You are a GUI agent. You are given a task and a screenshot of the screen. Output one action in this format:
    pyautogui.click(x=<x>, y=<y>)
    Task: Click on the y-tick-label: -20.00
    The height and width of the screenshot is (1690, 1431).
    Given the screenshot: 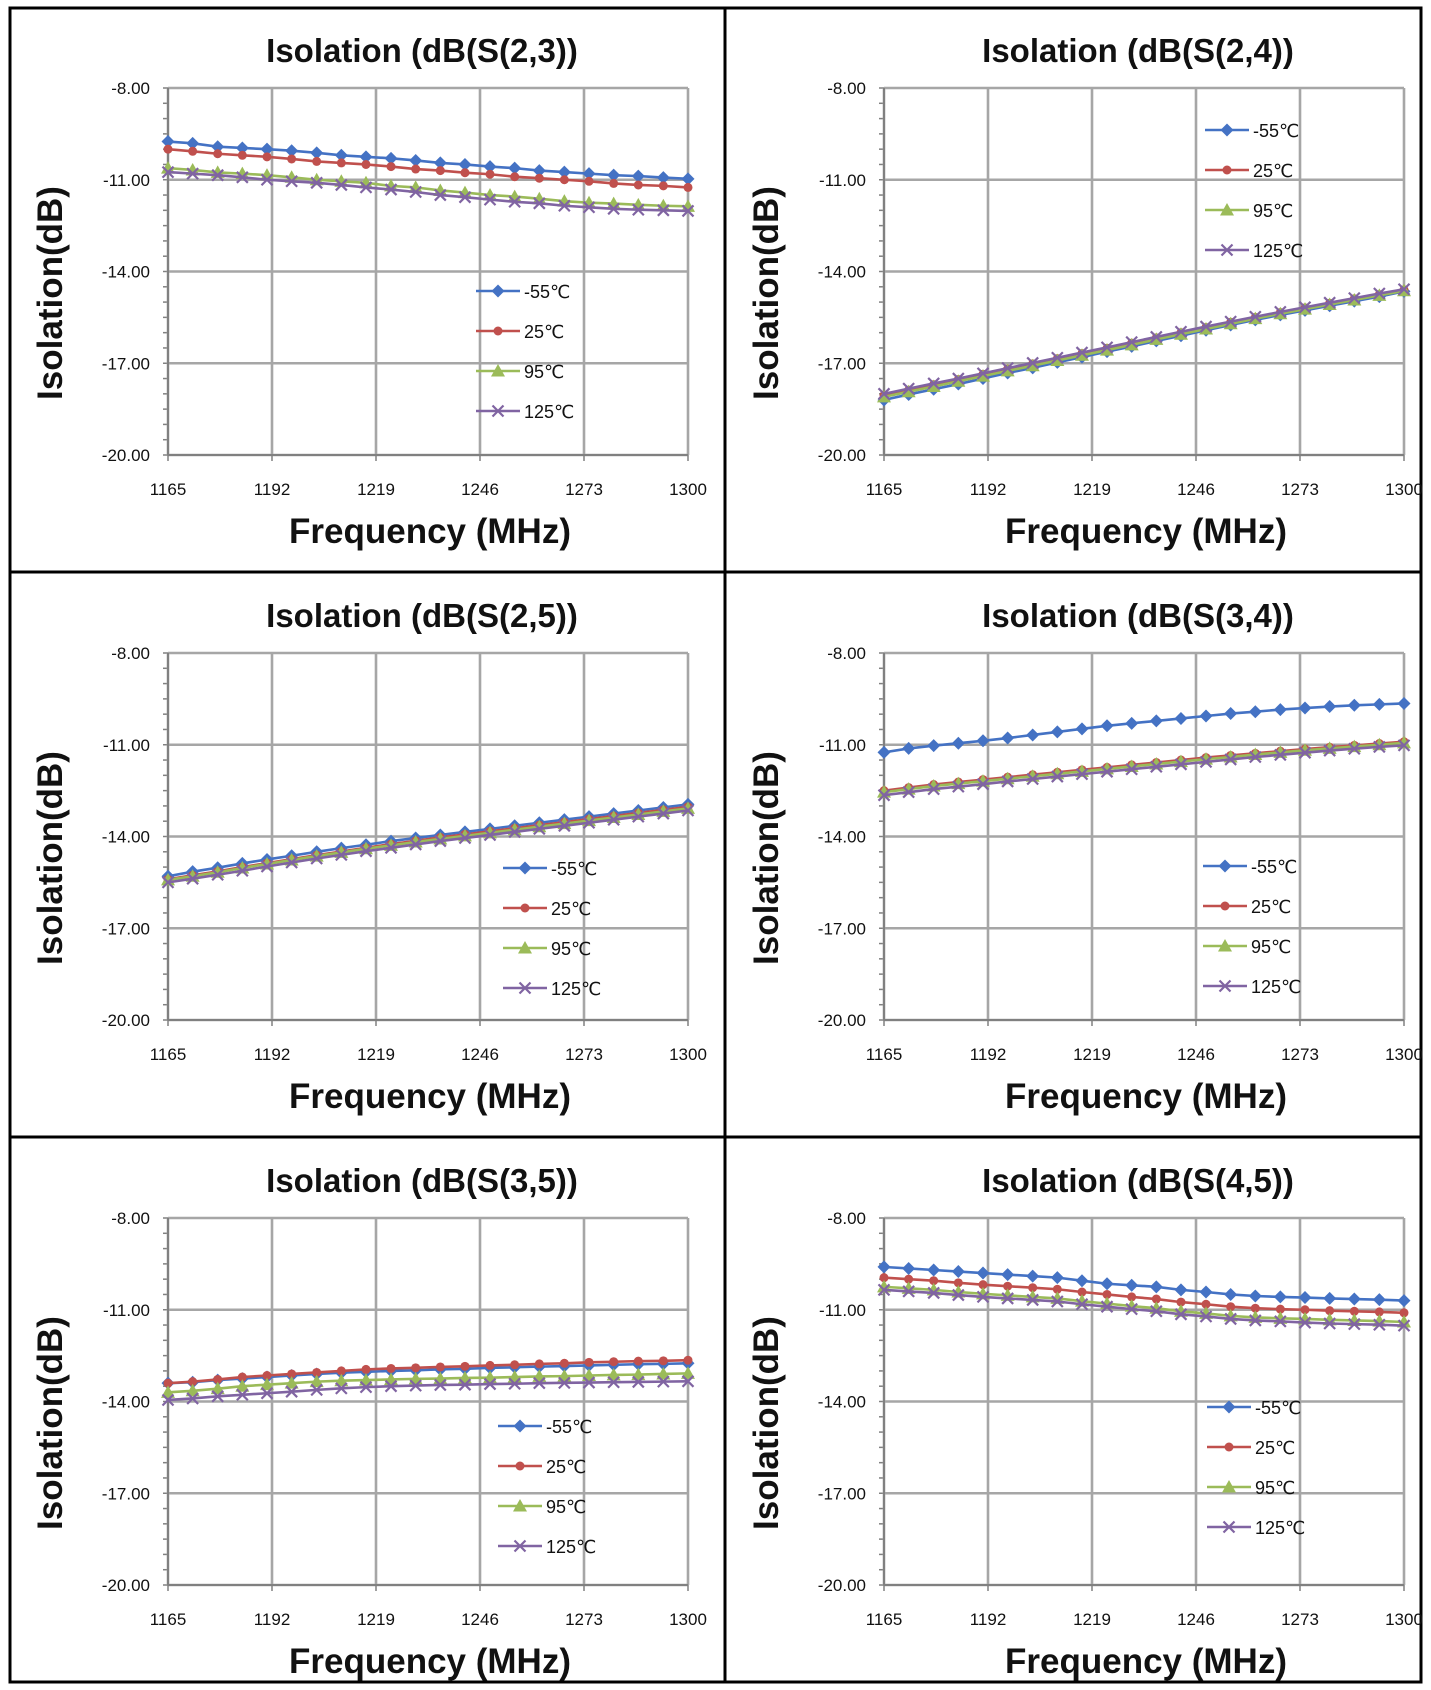 What is the action you would take?
    pyautogui.click(x=842, y=1585)
    